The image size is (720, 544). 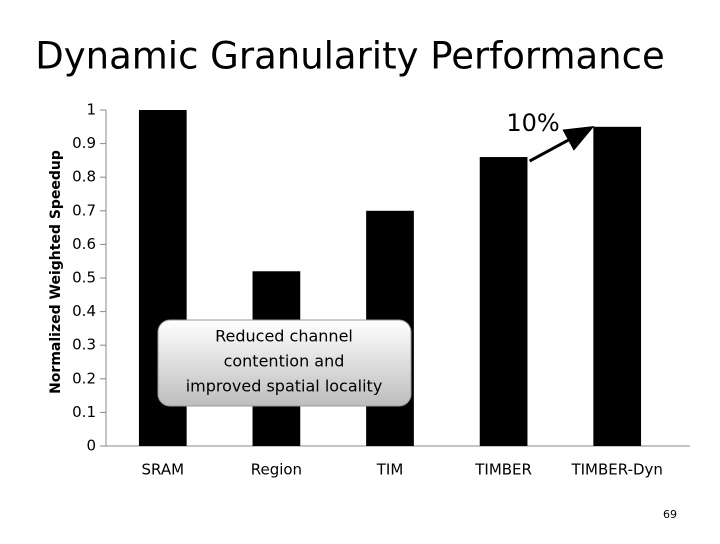 What do you see at coordinates (503, 470) in the screenshot?
I see `x-tick-label: TIMBER` at bounding box center [503, 470].